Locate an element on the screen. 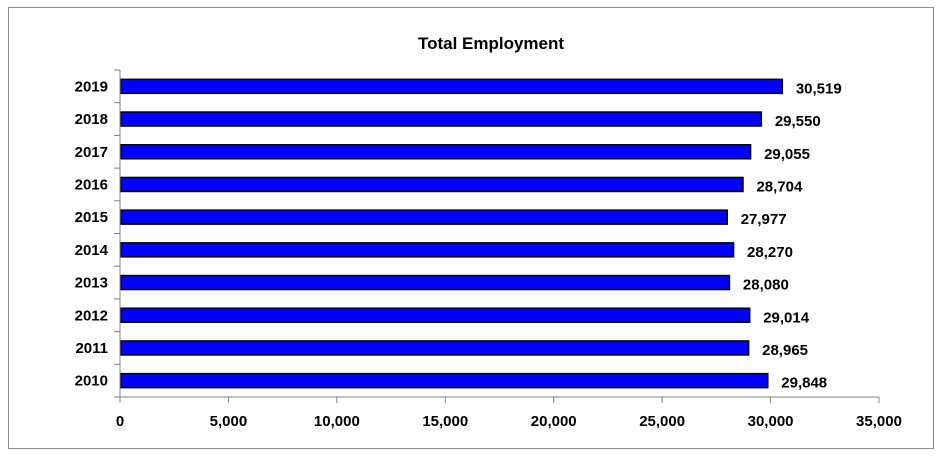 The height and width of the screenshot is (457, 942). x-tick-label: 5,000 is located at coordinates (229, 421).